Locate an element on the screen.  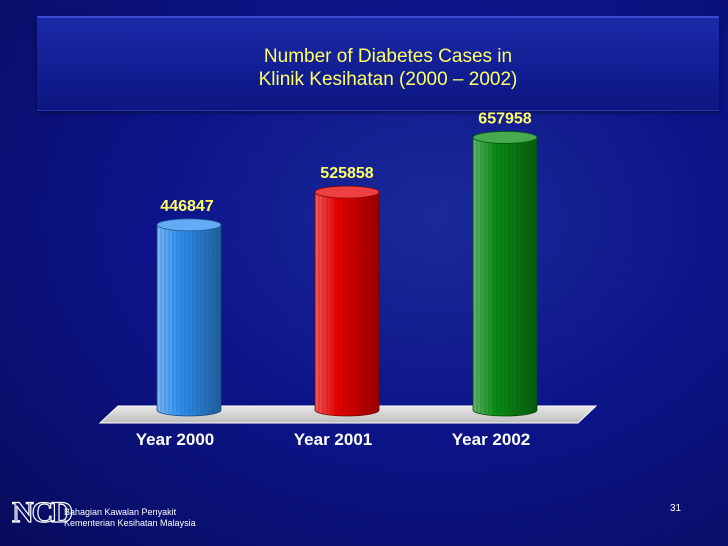
ncd-logo: NCD is located at coordinates (42, 512).